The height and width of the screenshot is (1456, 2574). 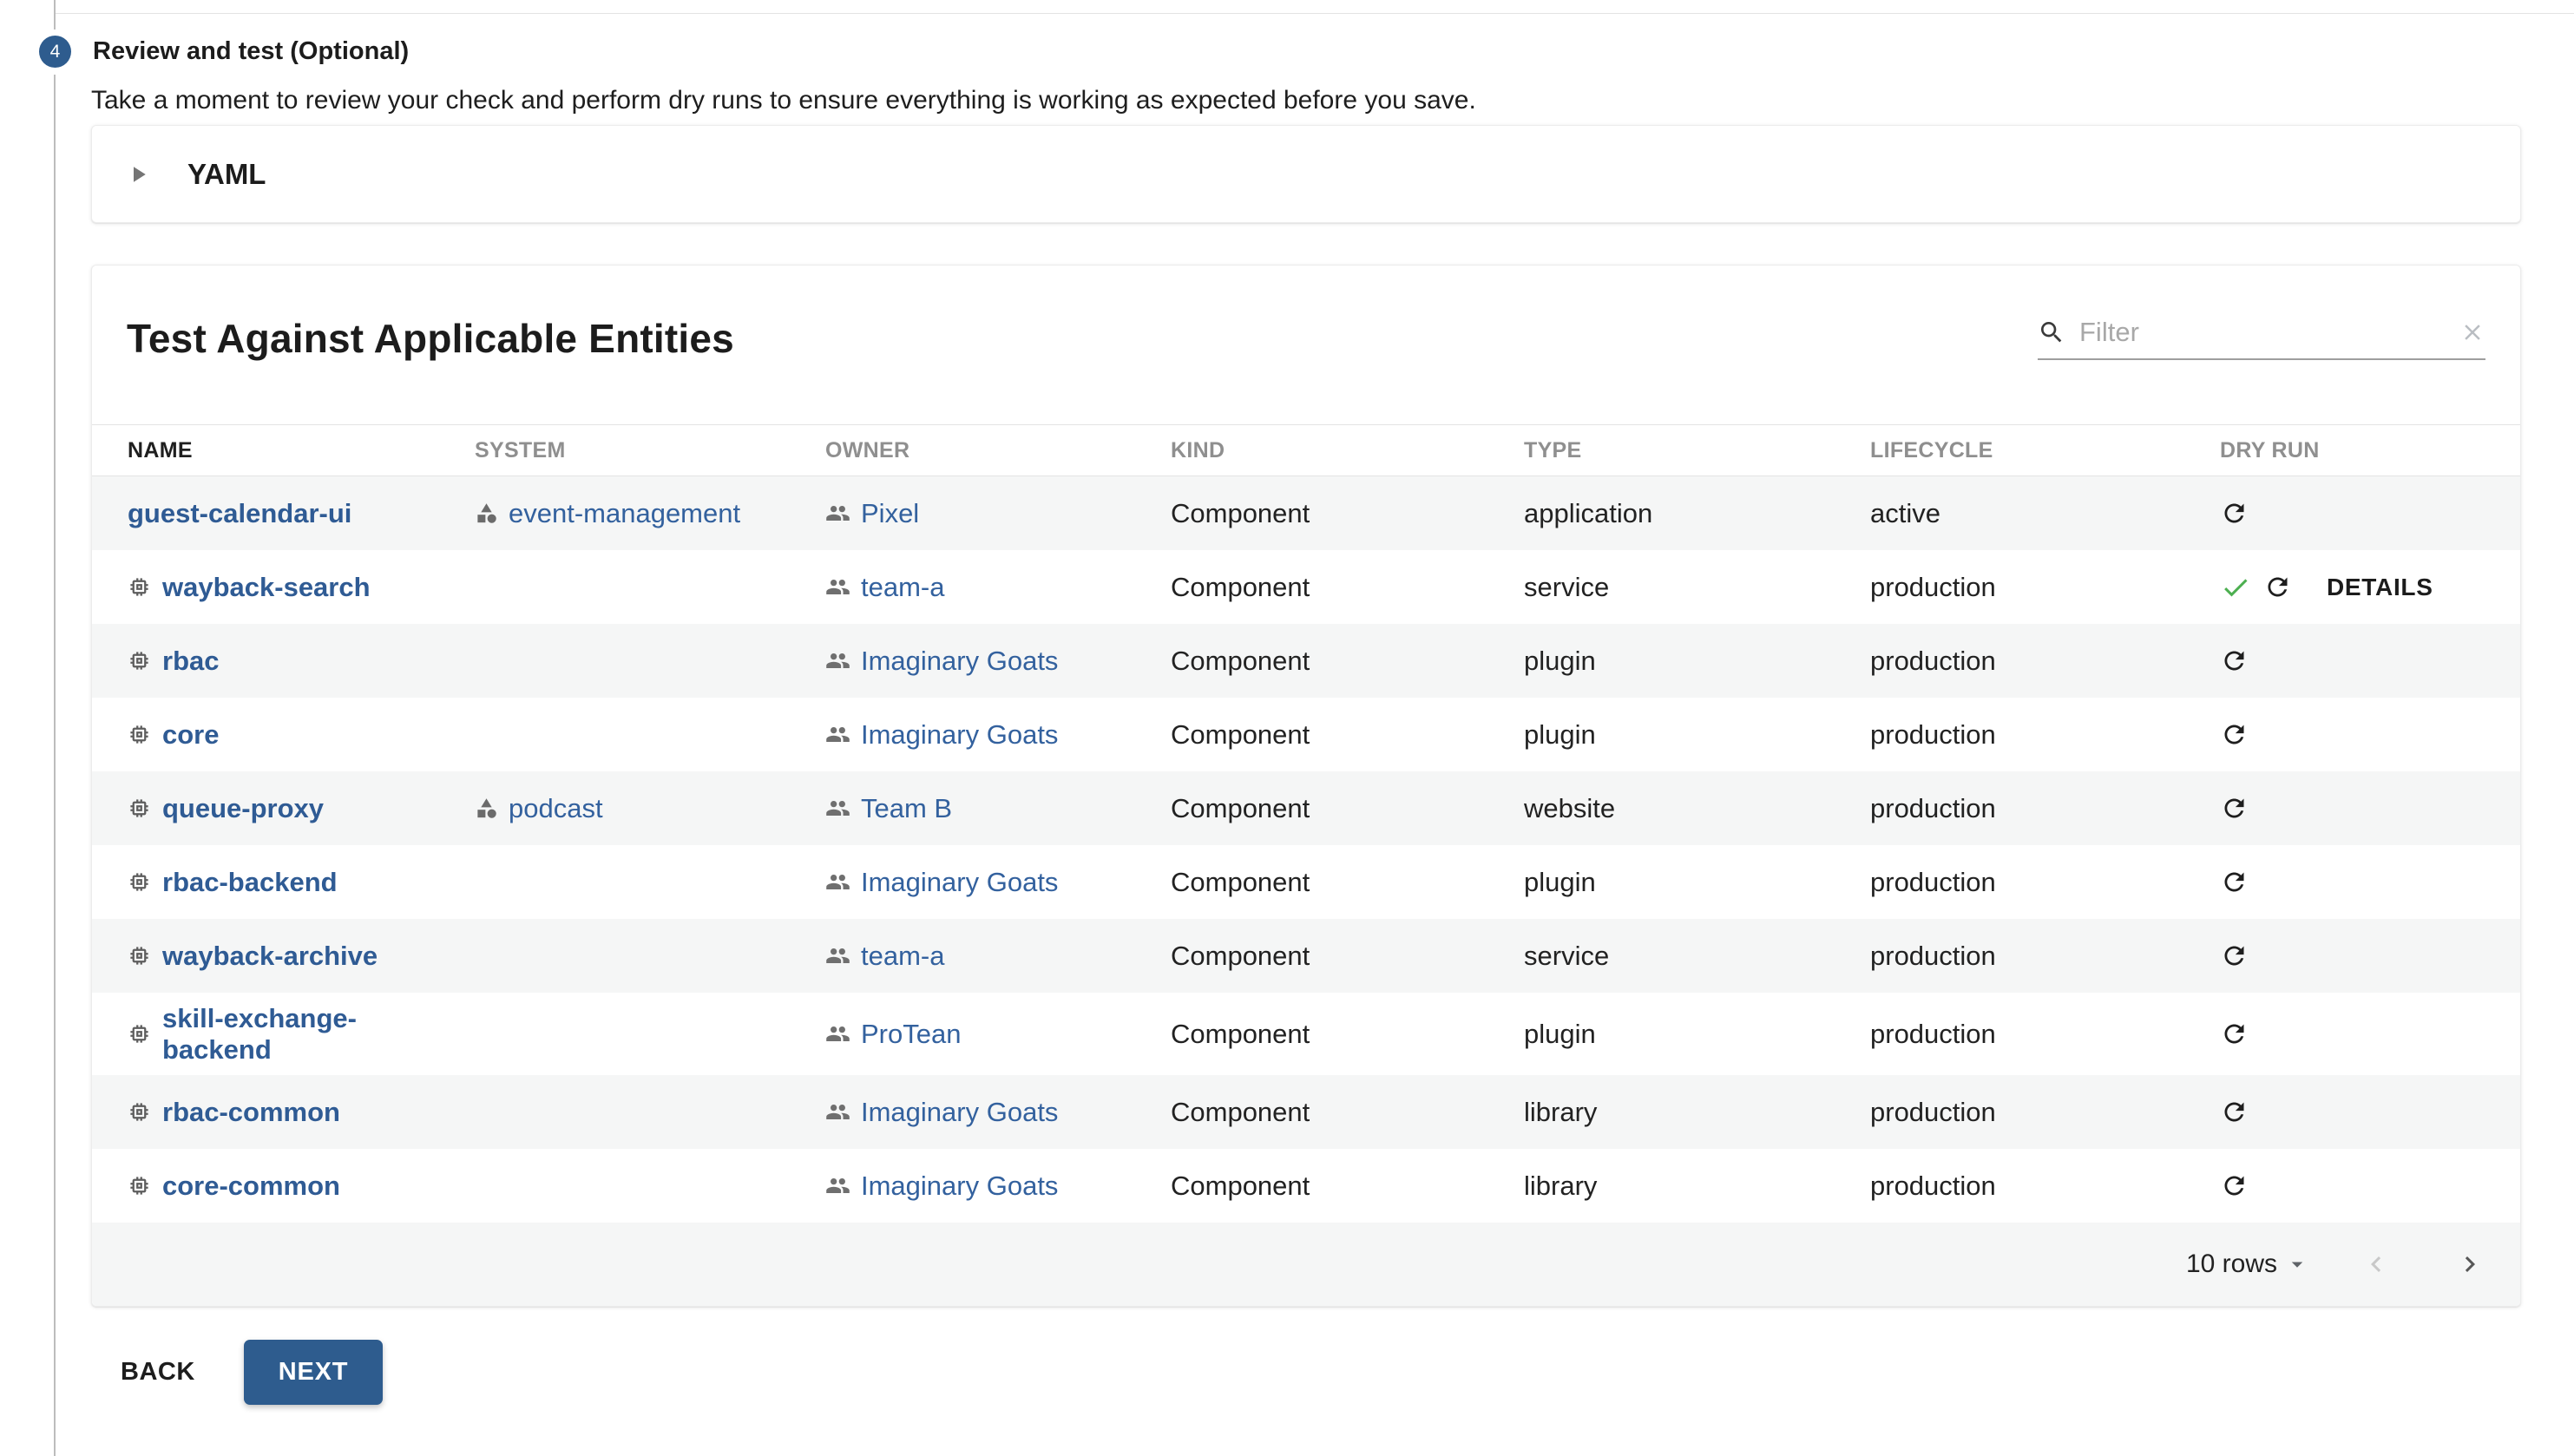 What do you see at coordinates (160, 449) in the screenshot?
I see `column-header-name: NAME` at bounding box center [160, 449].